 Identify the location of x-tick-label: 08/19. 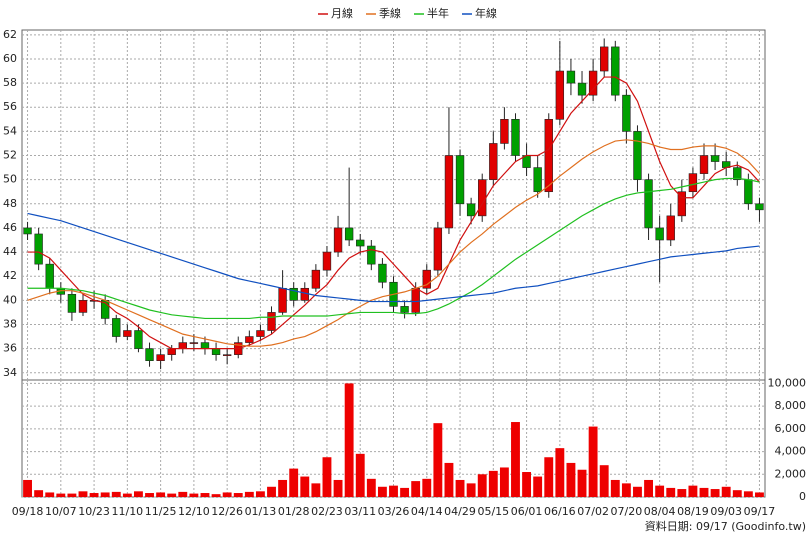
(693, 511).